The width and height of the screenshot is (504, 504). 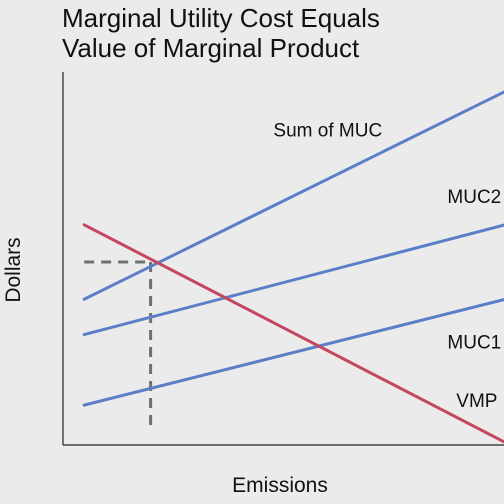 What do you see at coordinates (221, 18) in the screenshot?
I see `chart-title-line-1: Marginal Utility Cost Equals` at bounding box center [221, 18].